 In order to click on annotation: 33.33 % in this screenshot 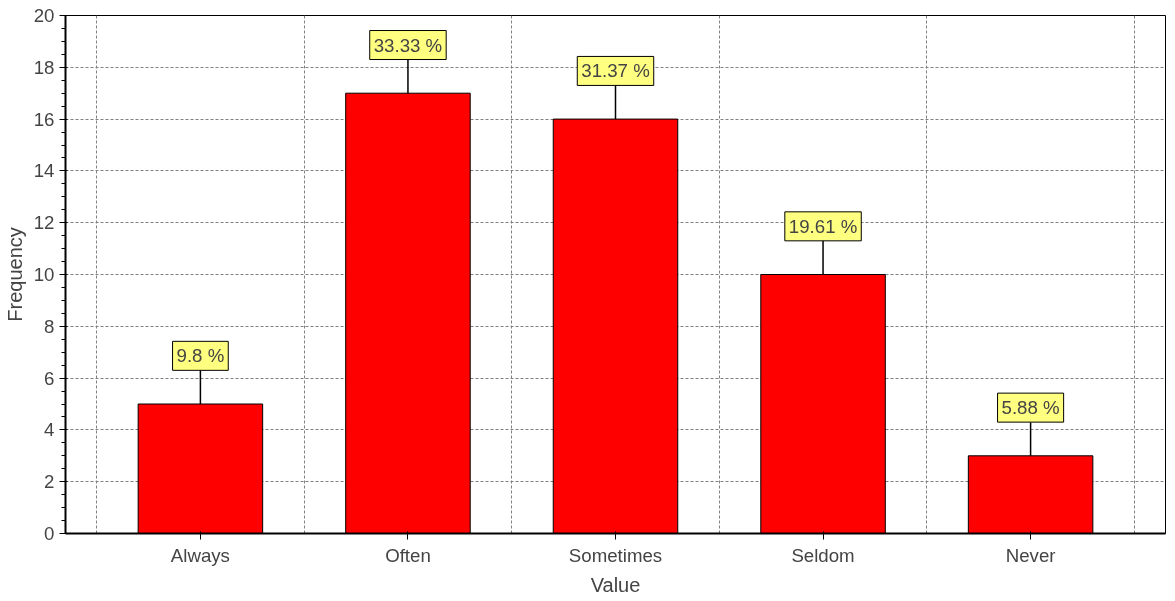, I will do `click(408, 45)`.